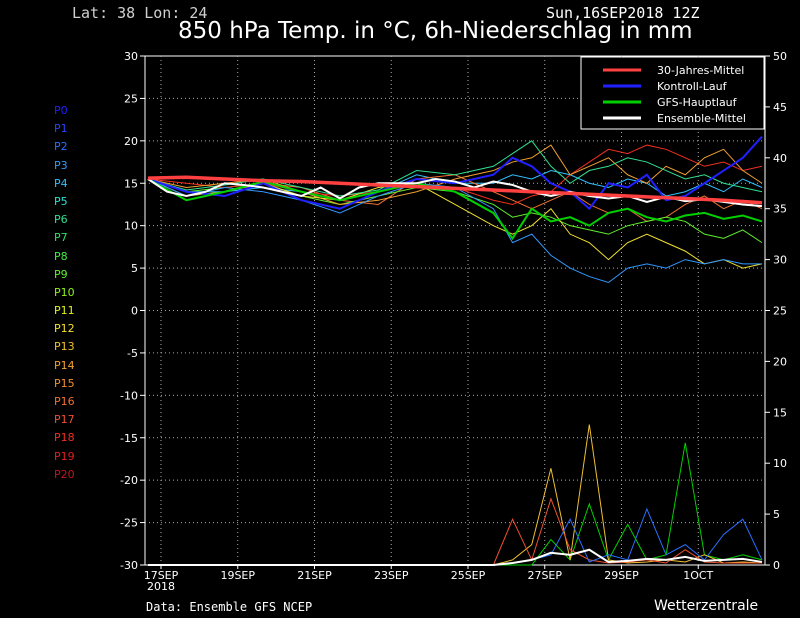 The image size is (800, 618). What do you see at coordinates (64, 474) in the screenshot?
I see `member-label-p20: P20` at bounding box center [64, 474].